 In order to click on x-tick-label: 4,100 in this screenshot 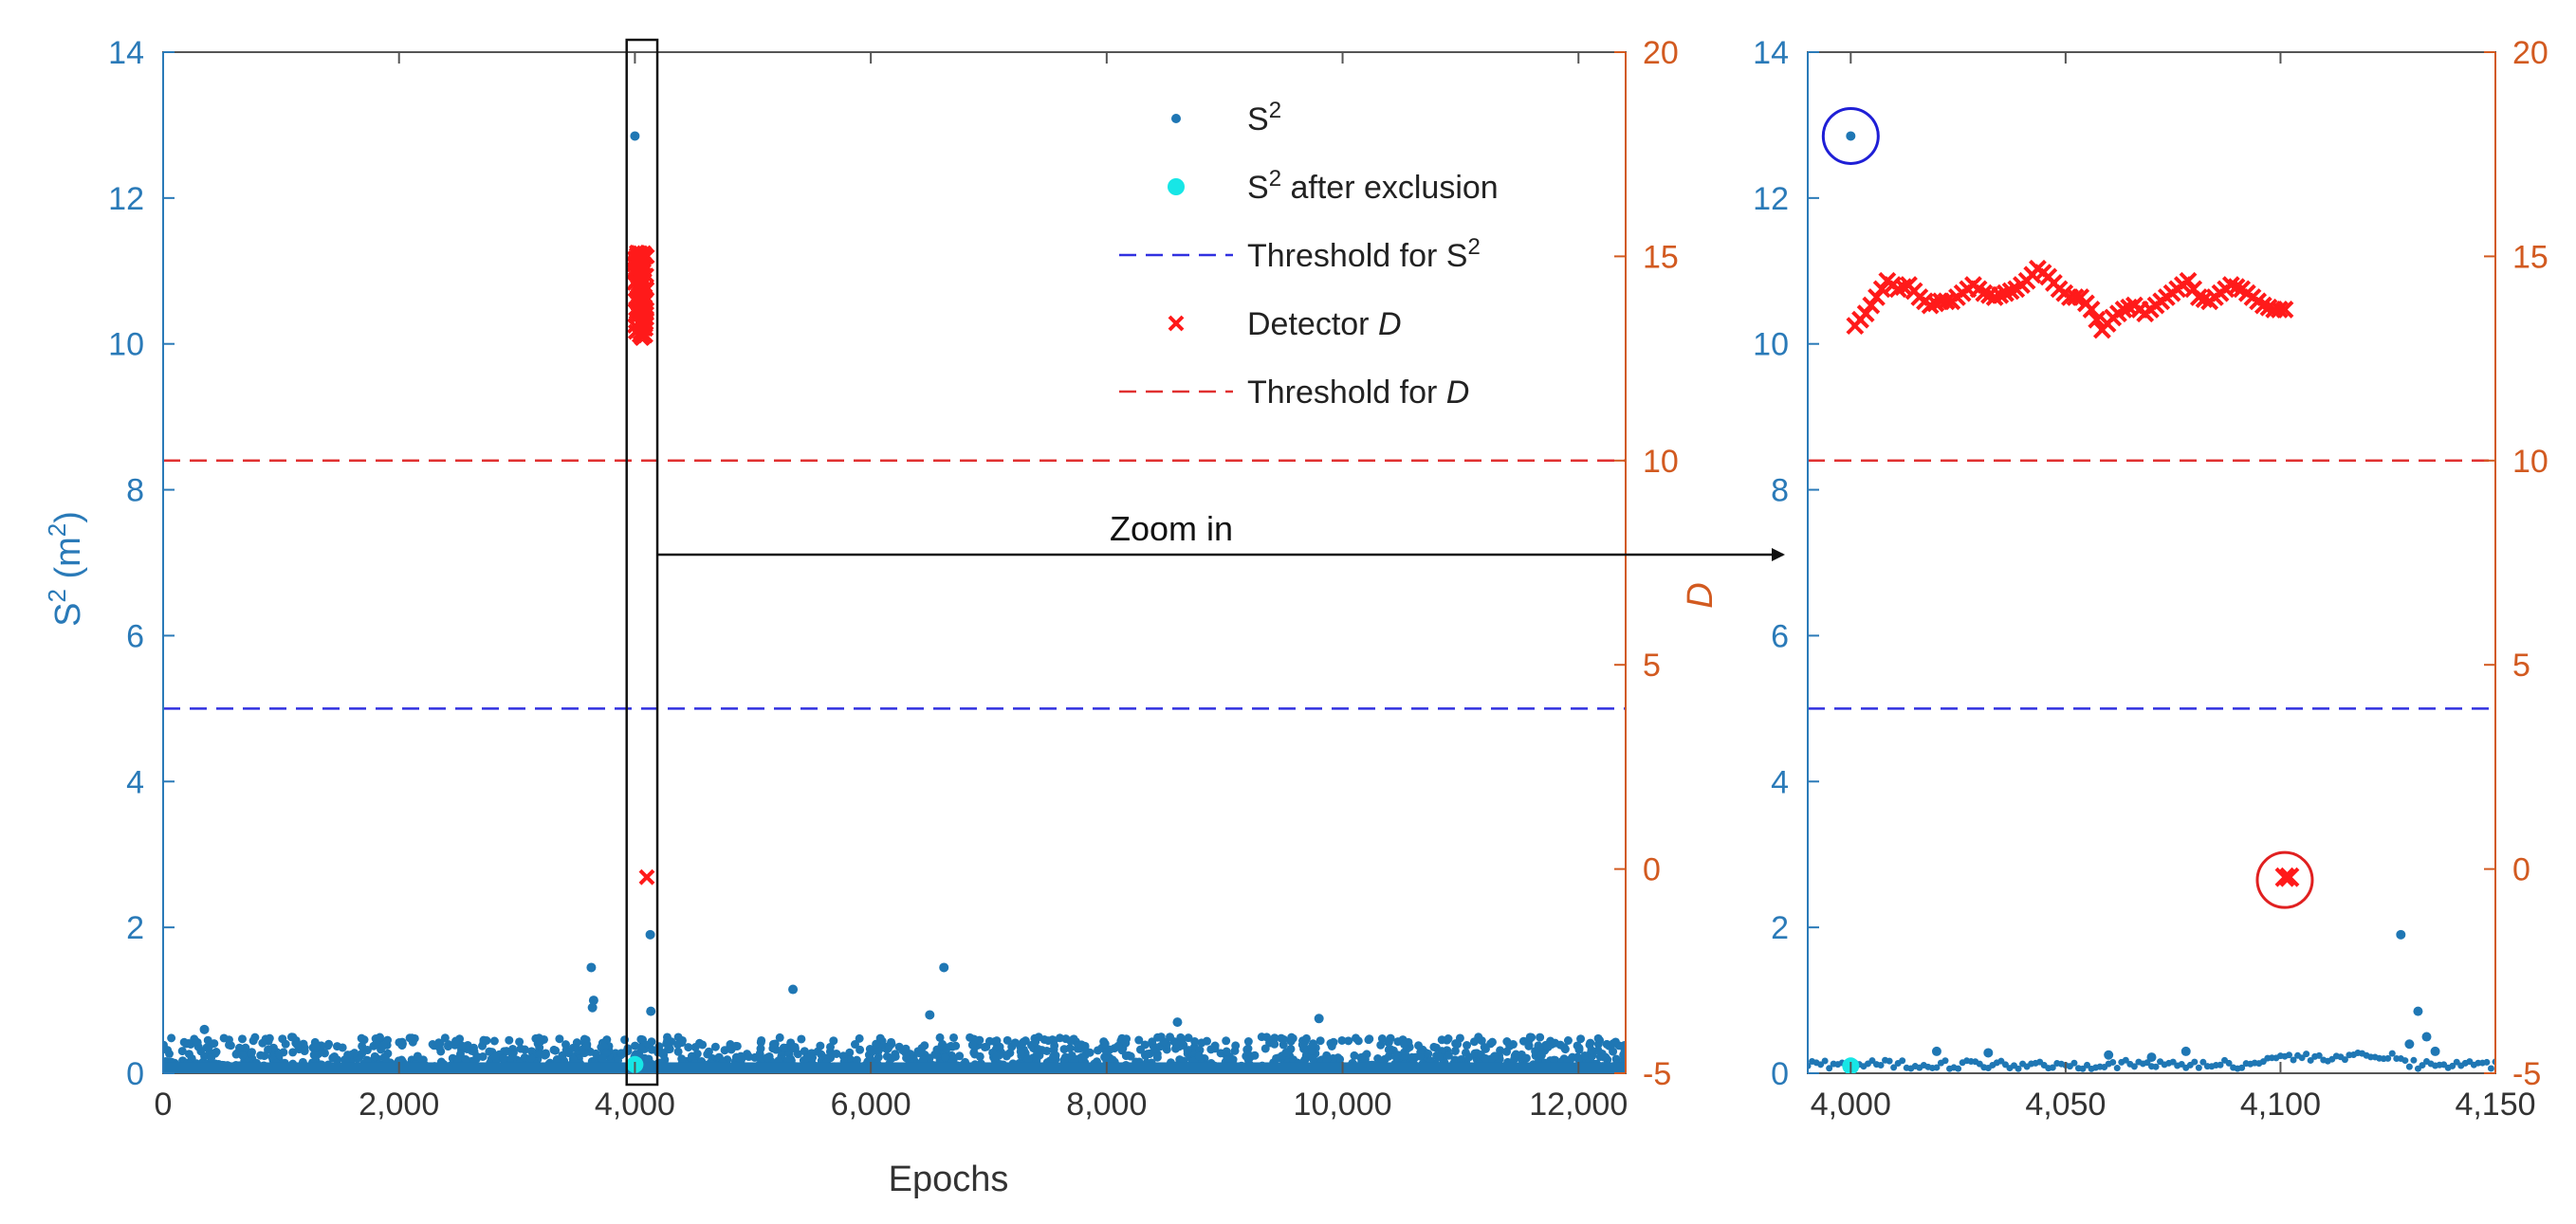, I will do `click(2280, 1105)`.